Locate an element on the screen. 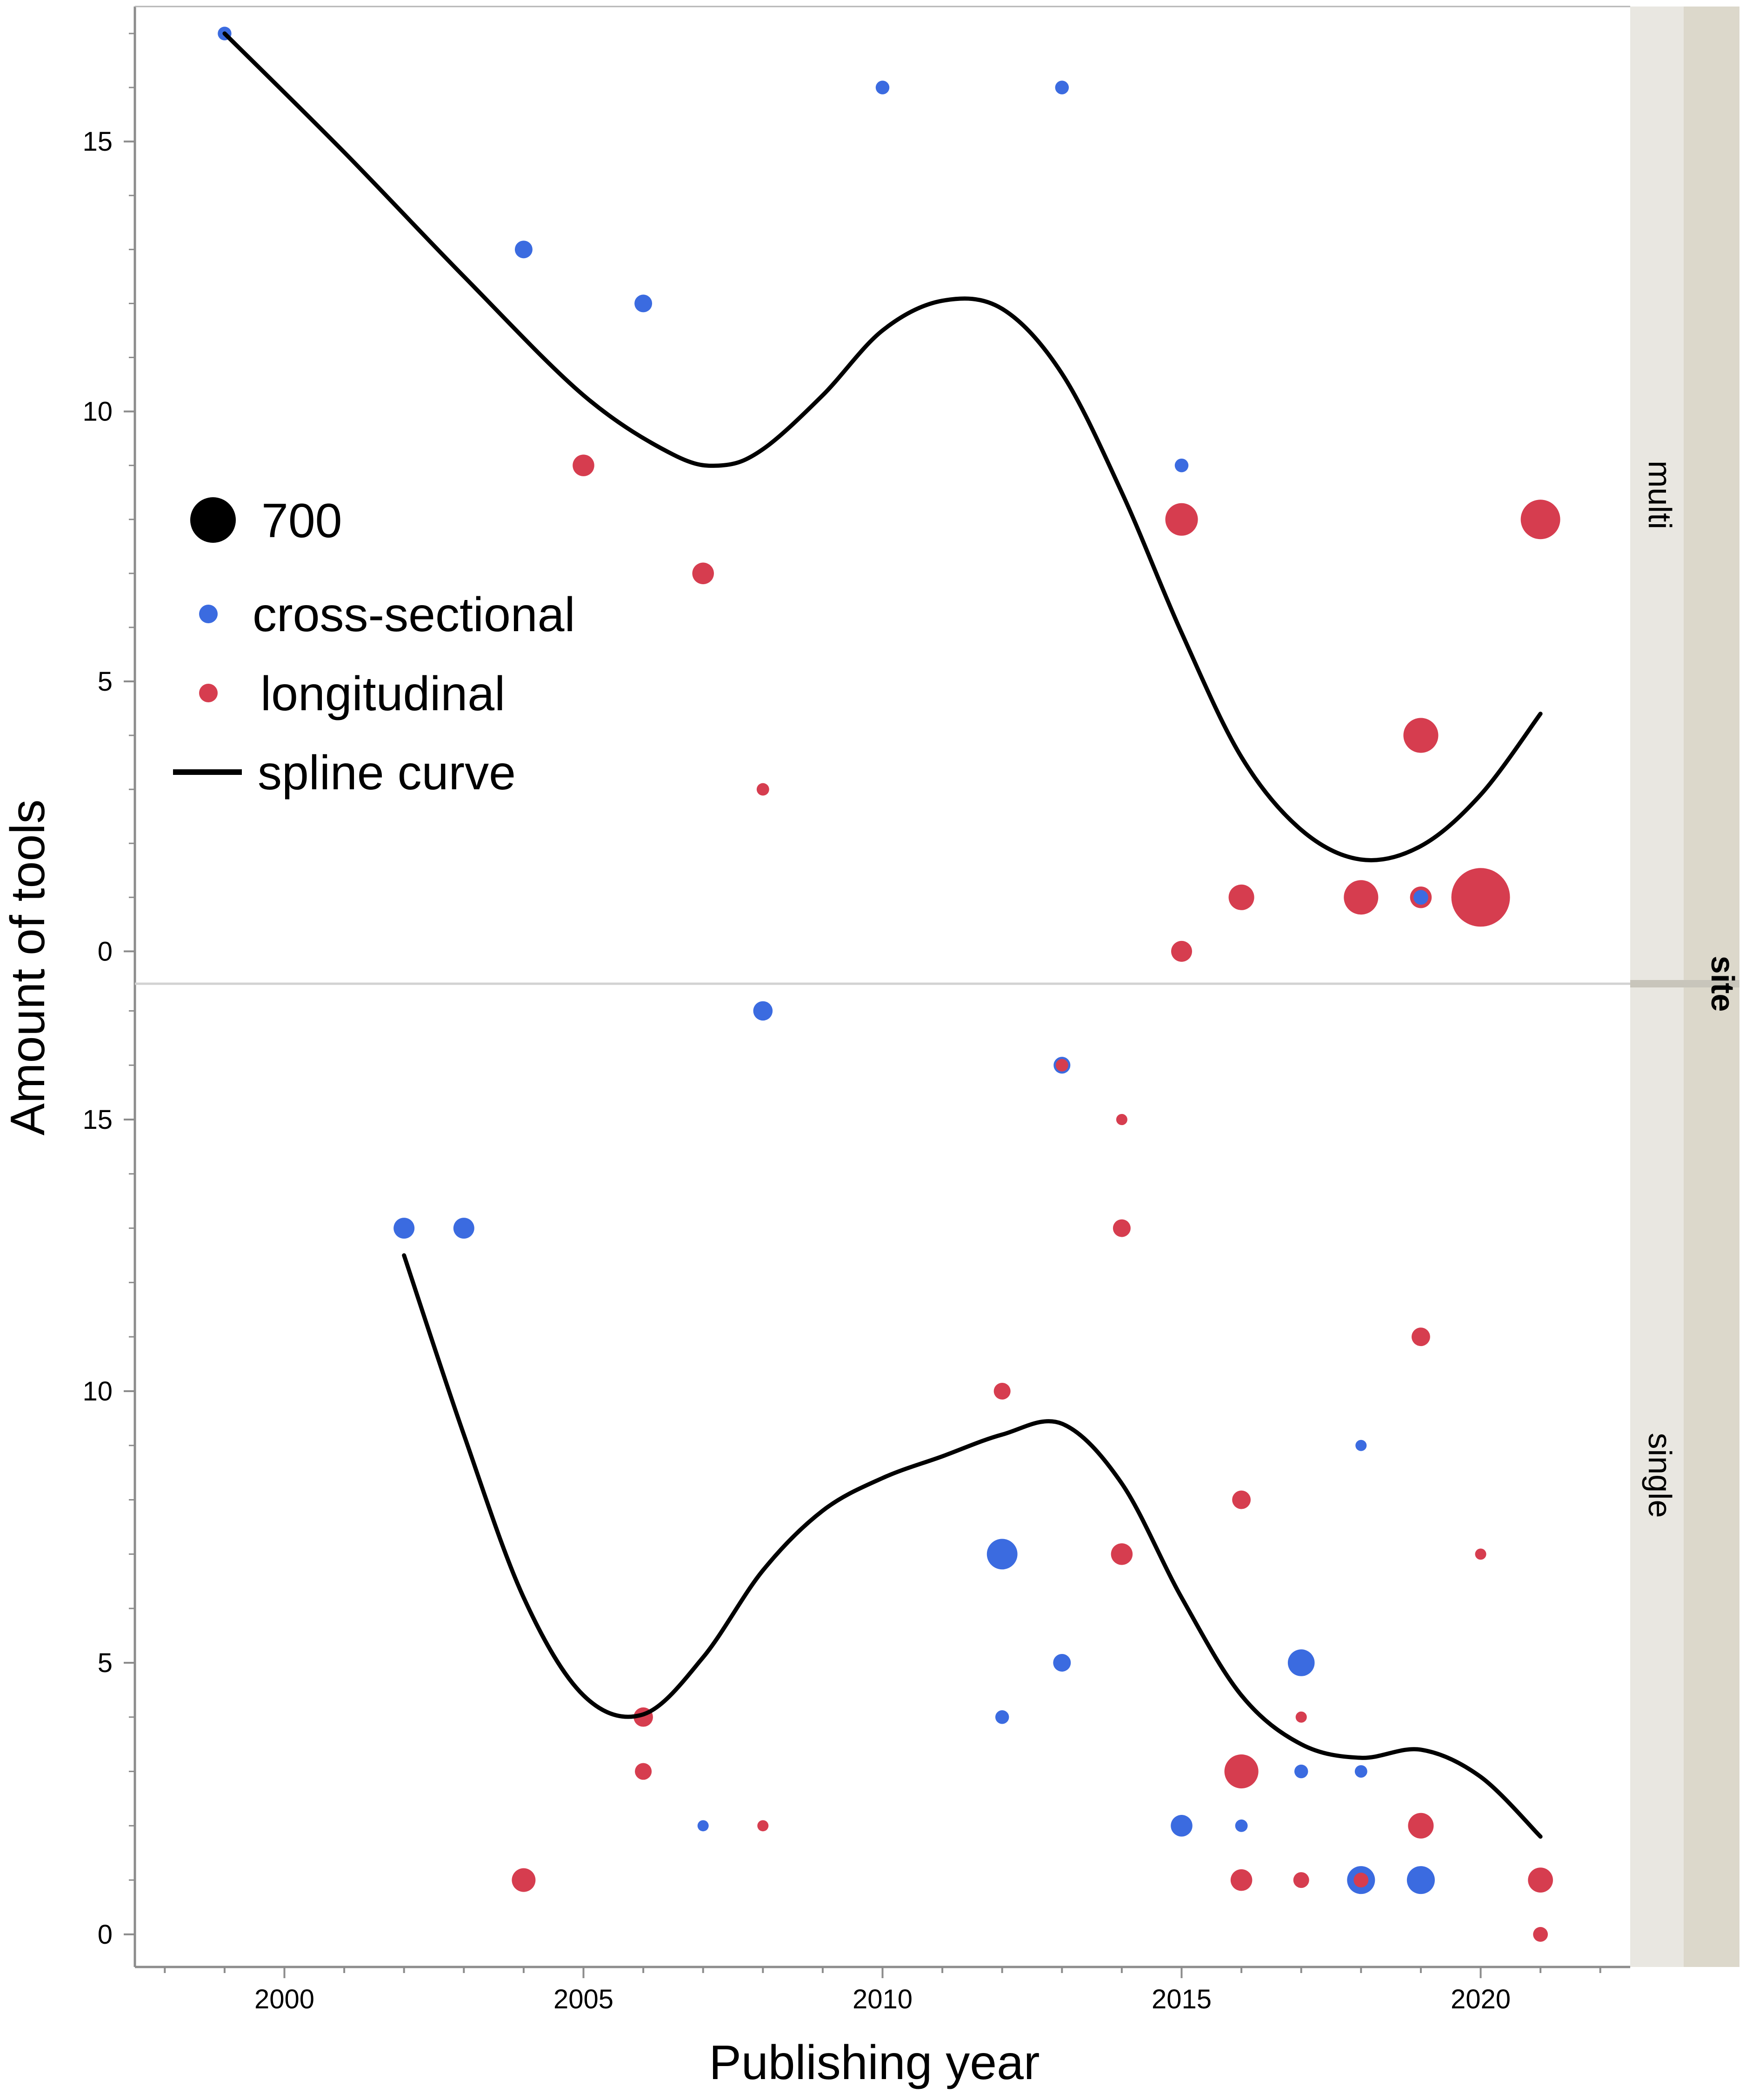  y-tick-label-multi-0: 0 is located at coordinates (105, 951).